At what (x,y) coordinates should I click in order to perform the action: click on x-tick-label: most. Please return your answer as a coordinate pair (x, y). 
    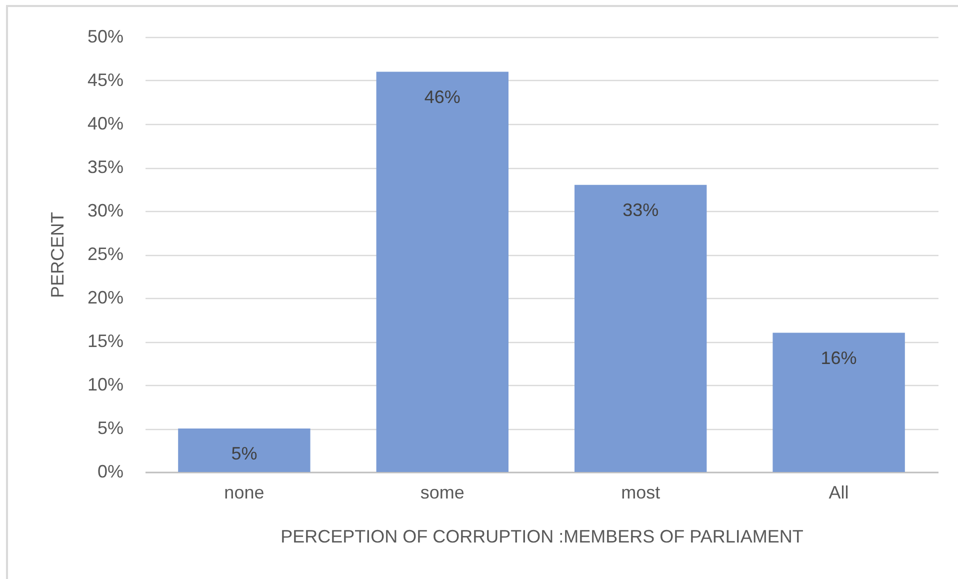
    Looking at the image, I should click on (640, 492).